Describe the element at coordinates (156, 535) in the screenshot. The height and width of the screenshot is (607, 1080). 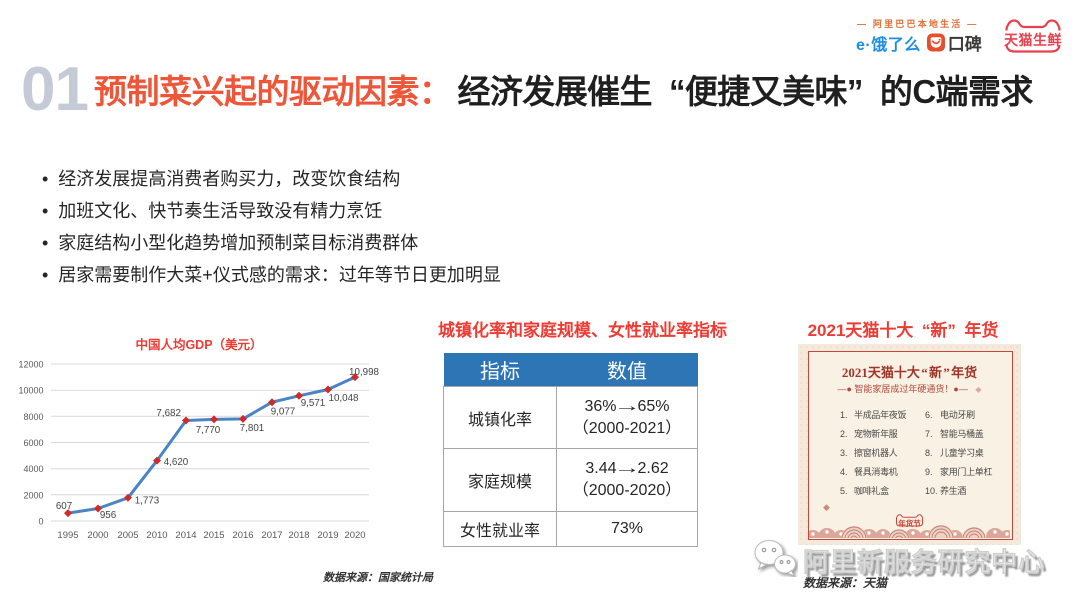
I see `svg-text: 2010` at that location.